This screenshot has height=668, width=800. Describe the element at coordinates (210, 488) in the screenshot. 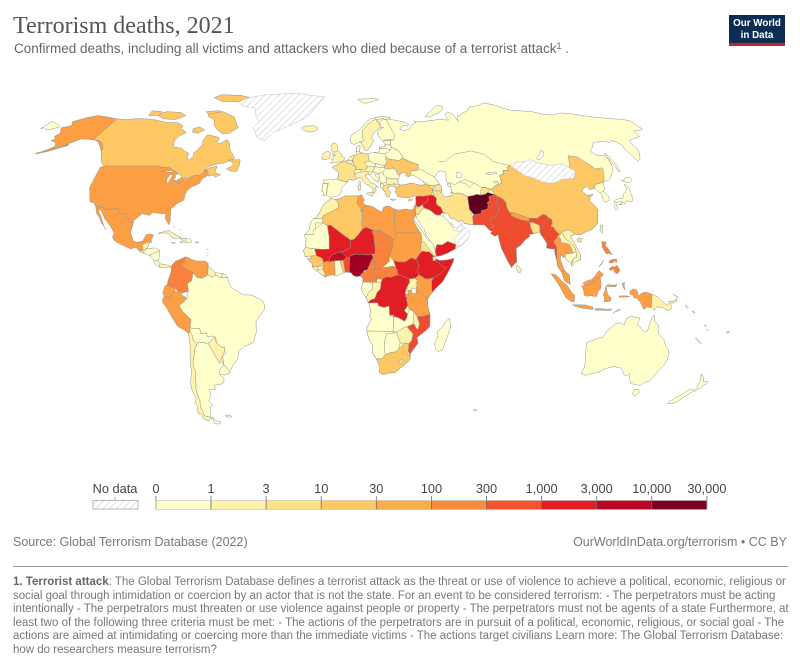

I see `svg-text: 1` at that location.